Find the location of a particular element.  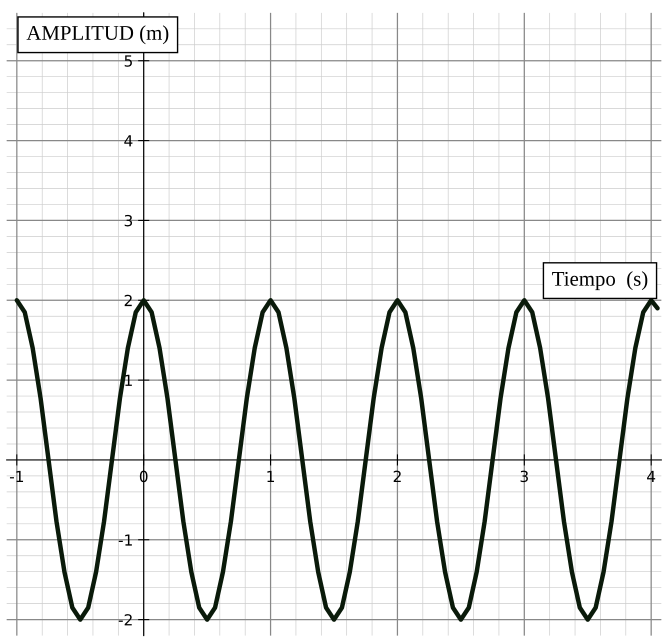

y-tick-label: 3 is located at coordinates (128, 220).